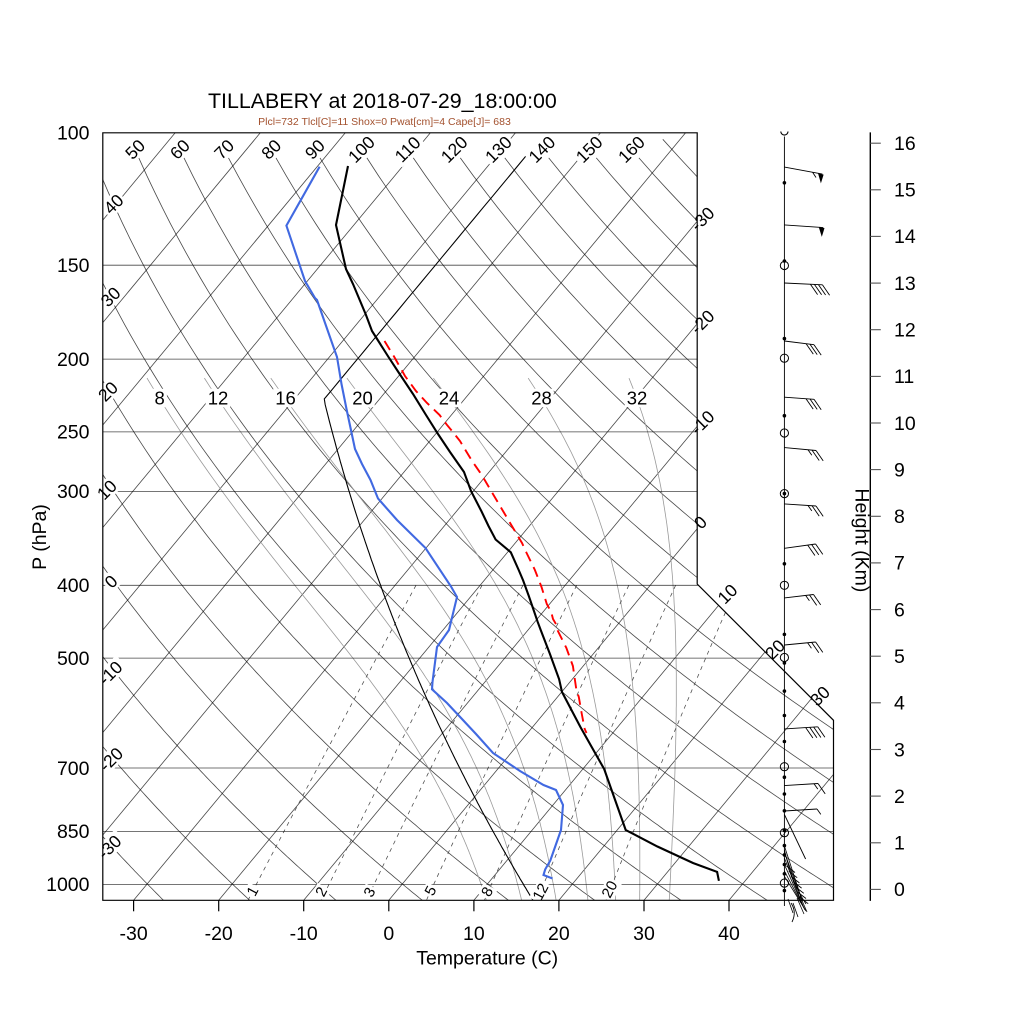 The width and height of the screenshot is (1024, 1024). I want to click on svg-text: 4, so click(899, 704).